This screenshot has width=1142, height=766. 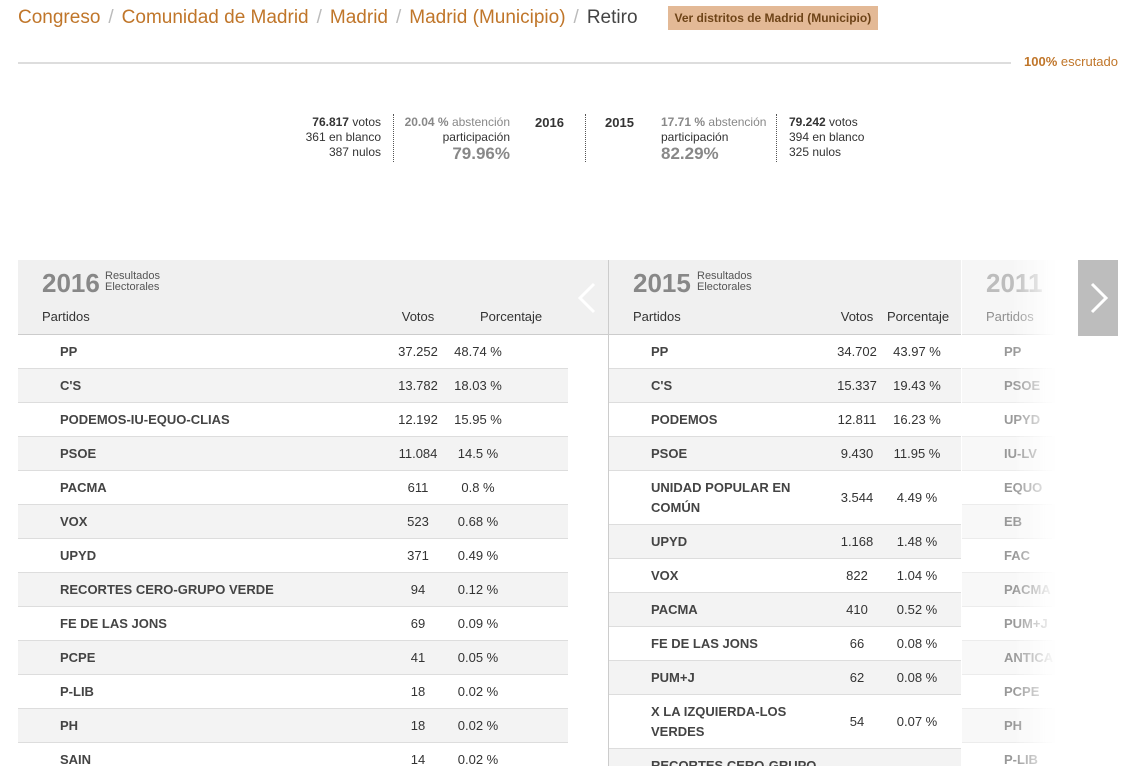 I want to click on column-header: Porcentaje, so click(x=511, y=316).